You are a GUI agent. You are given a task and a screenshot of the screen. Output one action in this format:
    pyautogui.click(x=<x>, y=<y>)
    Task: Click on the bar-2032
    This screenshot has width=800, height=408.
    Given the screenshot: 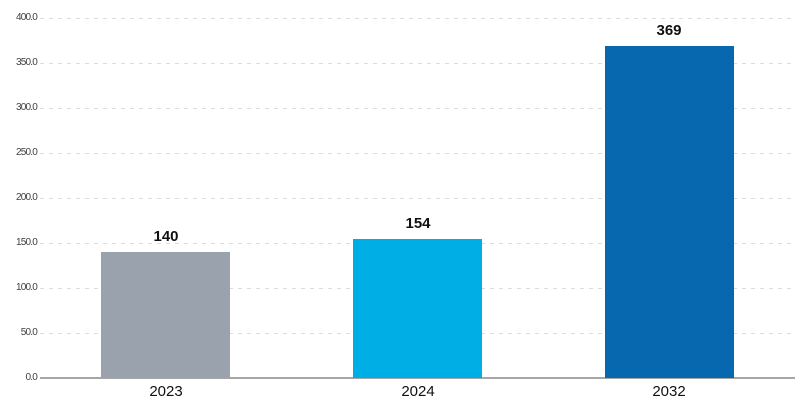 What is the action you would take?
    pyautogui.click(x=669, y=212)
    